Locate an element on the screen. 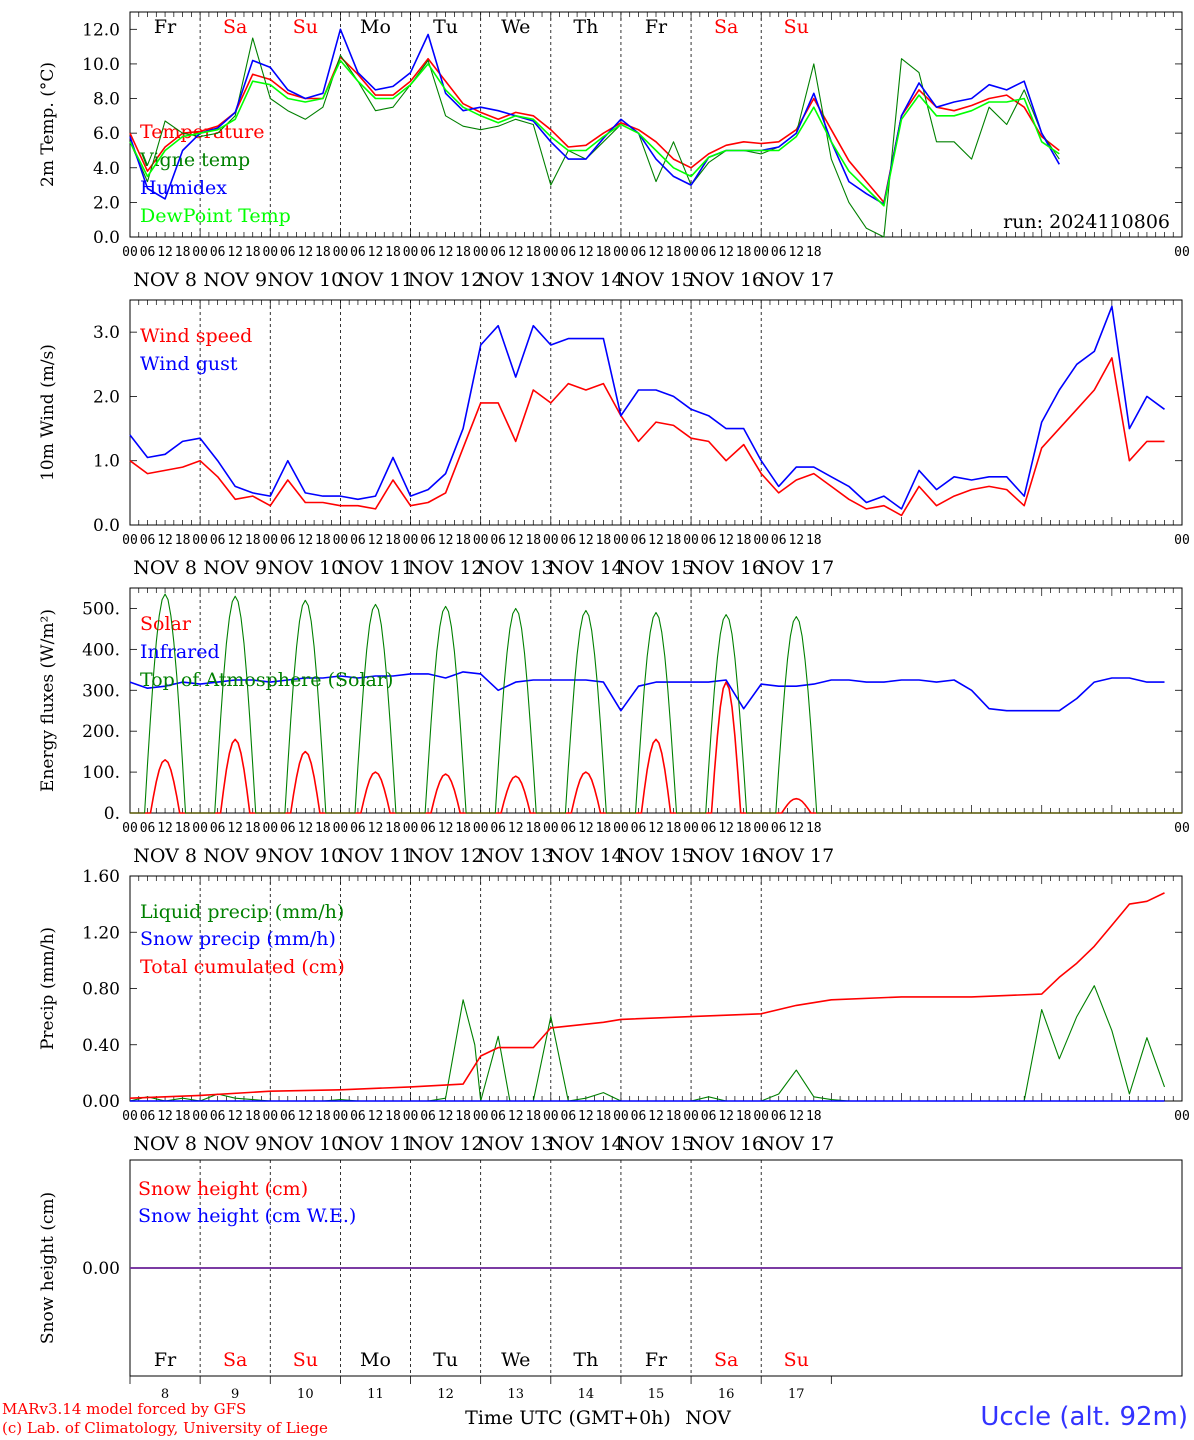 This screenshot has width=1194, height=1440. day-abbrev: Sa is located at coordinates (235, 27).